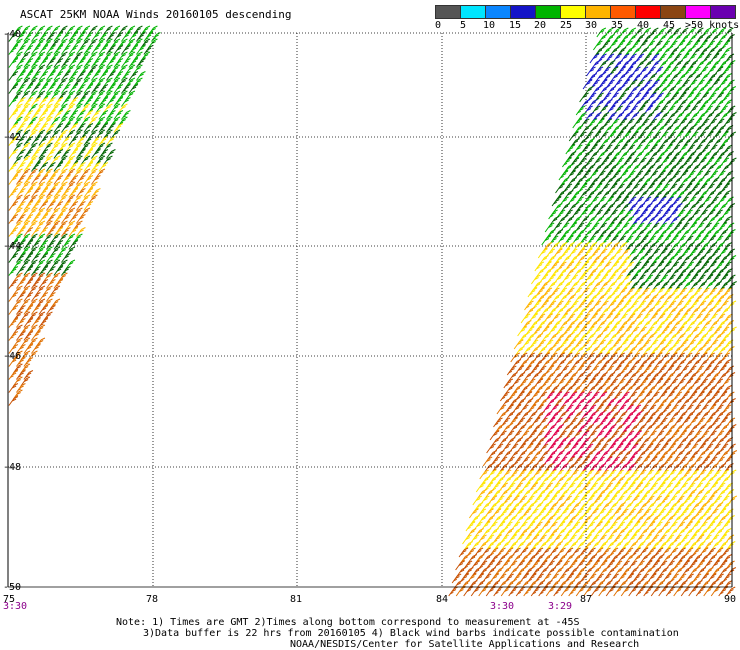 The height and width of the screenshot is (650, 740). What do you see at coordinates (540, 25) in the screenshot?
I see `legend-label-4: 20` at bounding box center [540, 25].